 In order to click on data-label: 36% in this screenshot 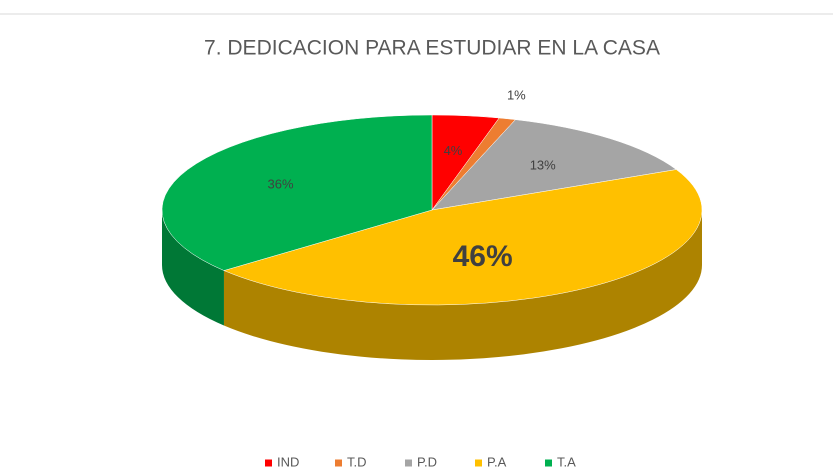, I will do `click(281, 183)`.